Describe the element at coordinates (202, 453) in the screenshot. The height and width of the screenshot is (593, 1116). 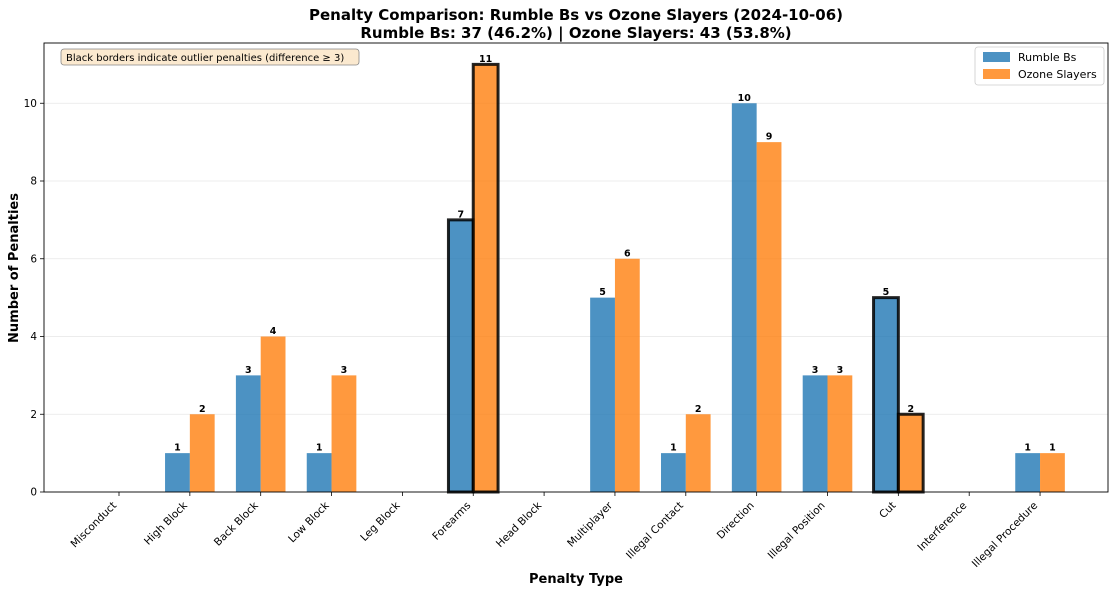
I see `bar-ozone-slayers-high-block` at that location.